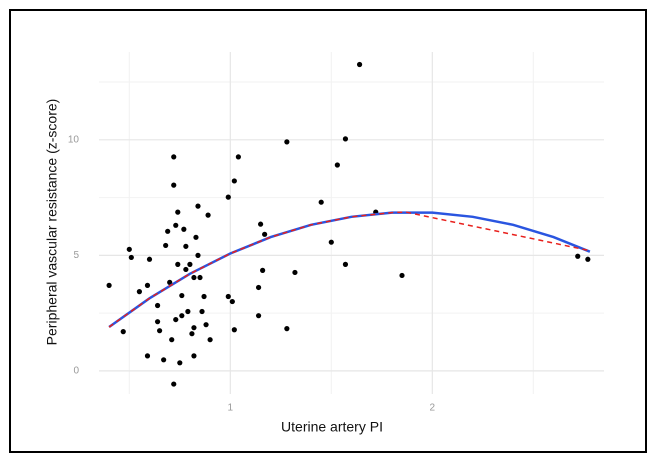  I want to click on y-tick-label: 10, so click(74, 139).